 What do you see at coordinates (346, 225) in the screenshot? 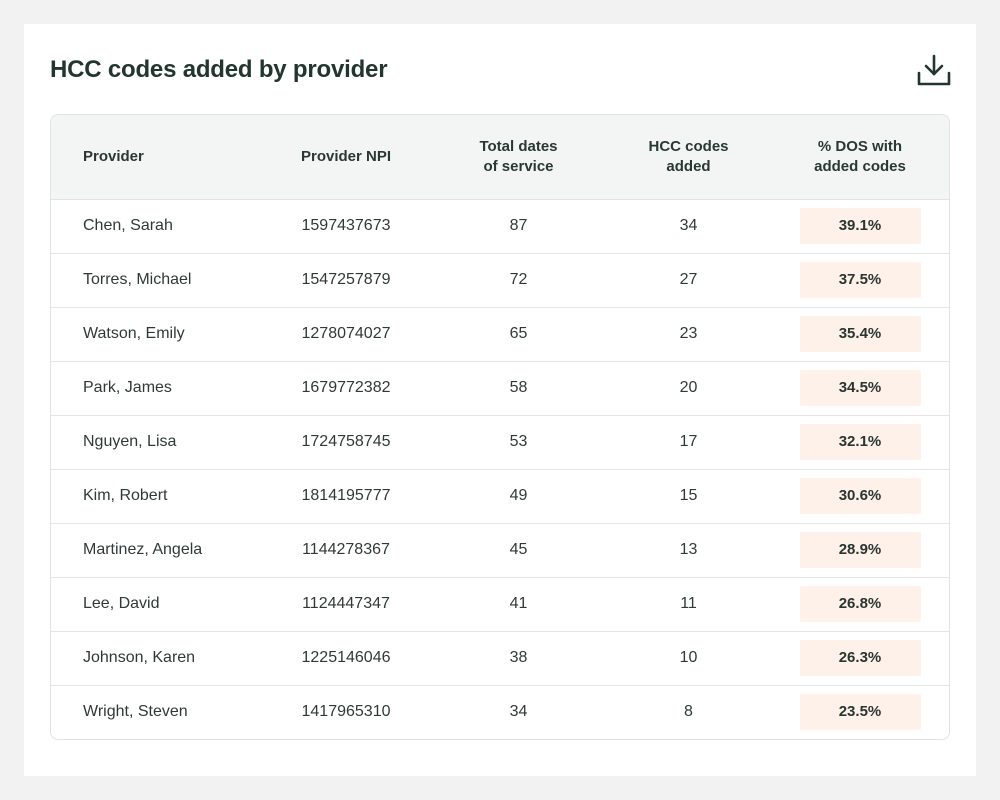
I see `cell-npi: 1597437673` at bounding box center [346, 225].